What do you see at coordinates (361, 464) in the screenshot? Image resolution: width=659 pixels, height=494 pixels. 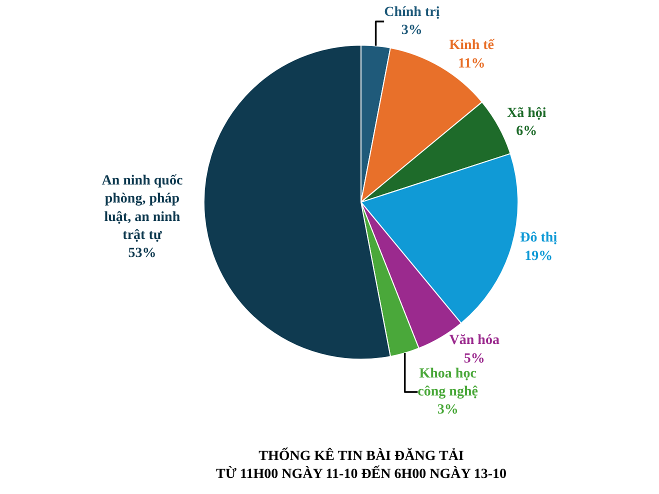 I see `text: THỐNG KÊ TIN BÀI ĐĂNG TẢI TỪ 11H00 NGÀY 11-10 ĐẾN 6H00 NGÀY 13-10` at bounding box center [361, 464].